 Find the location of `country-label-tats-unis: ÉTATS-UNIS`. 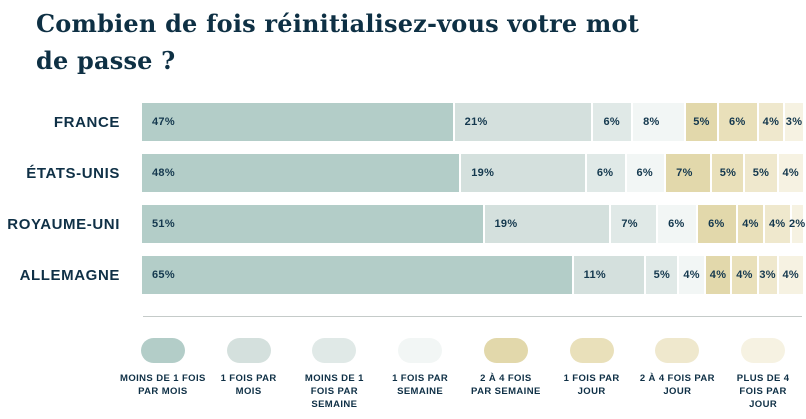

country-label-tats-unis: ÉTATS-UNIS is located at coordinates (73, 173).